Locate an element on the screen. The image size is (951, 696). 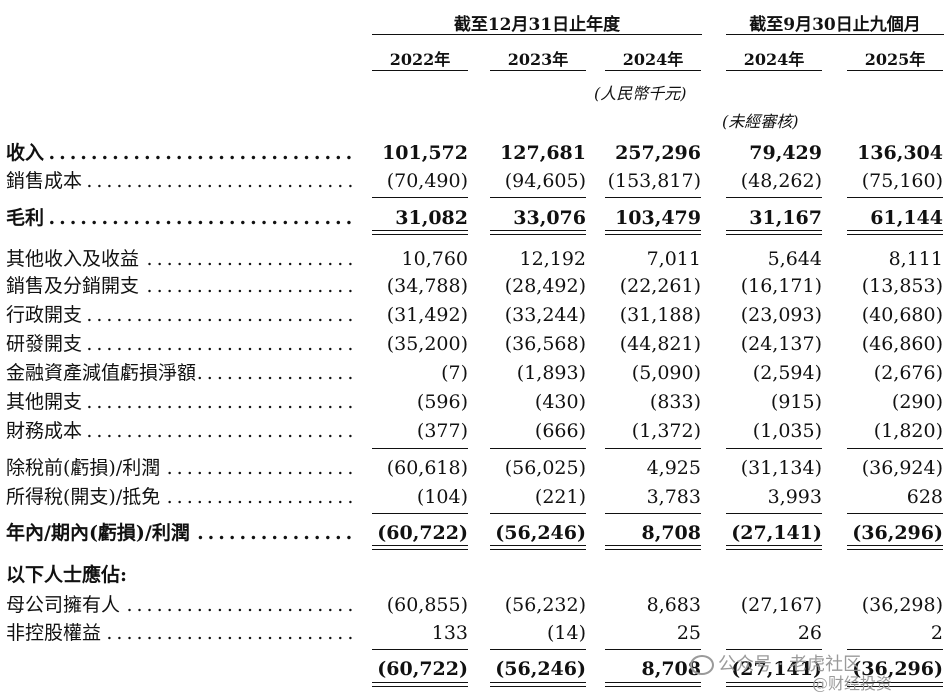
row-value: 10,760 is located at coordinates (434, 259).